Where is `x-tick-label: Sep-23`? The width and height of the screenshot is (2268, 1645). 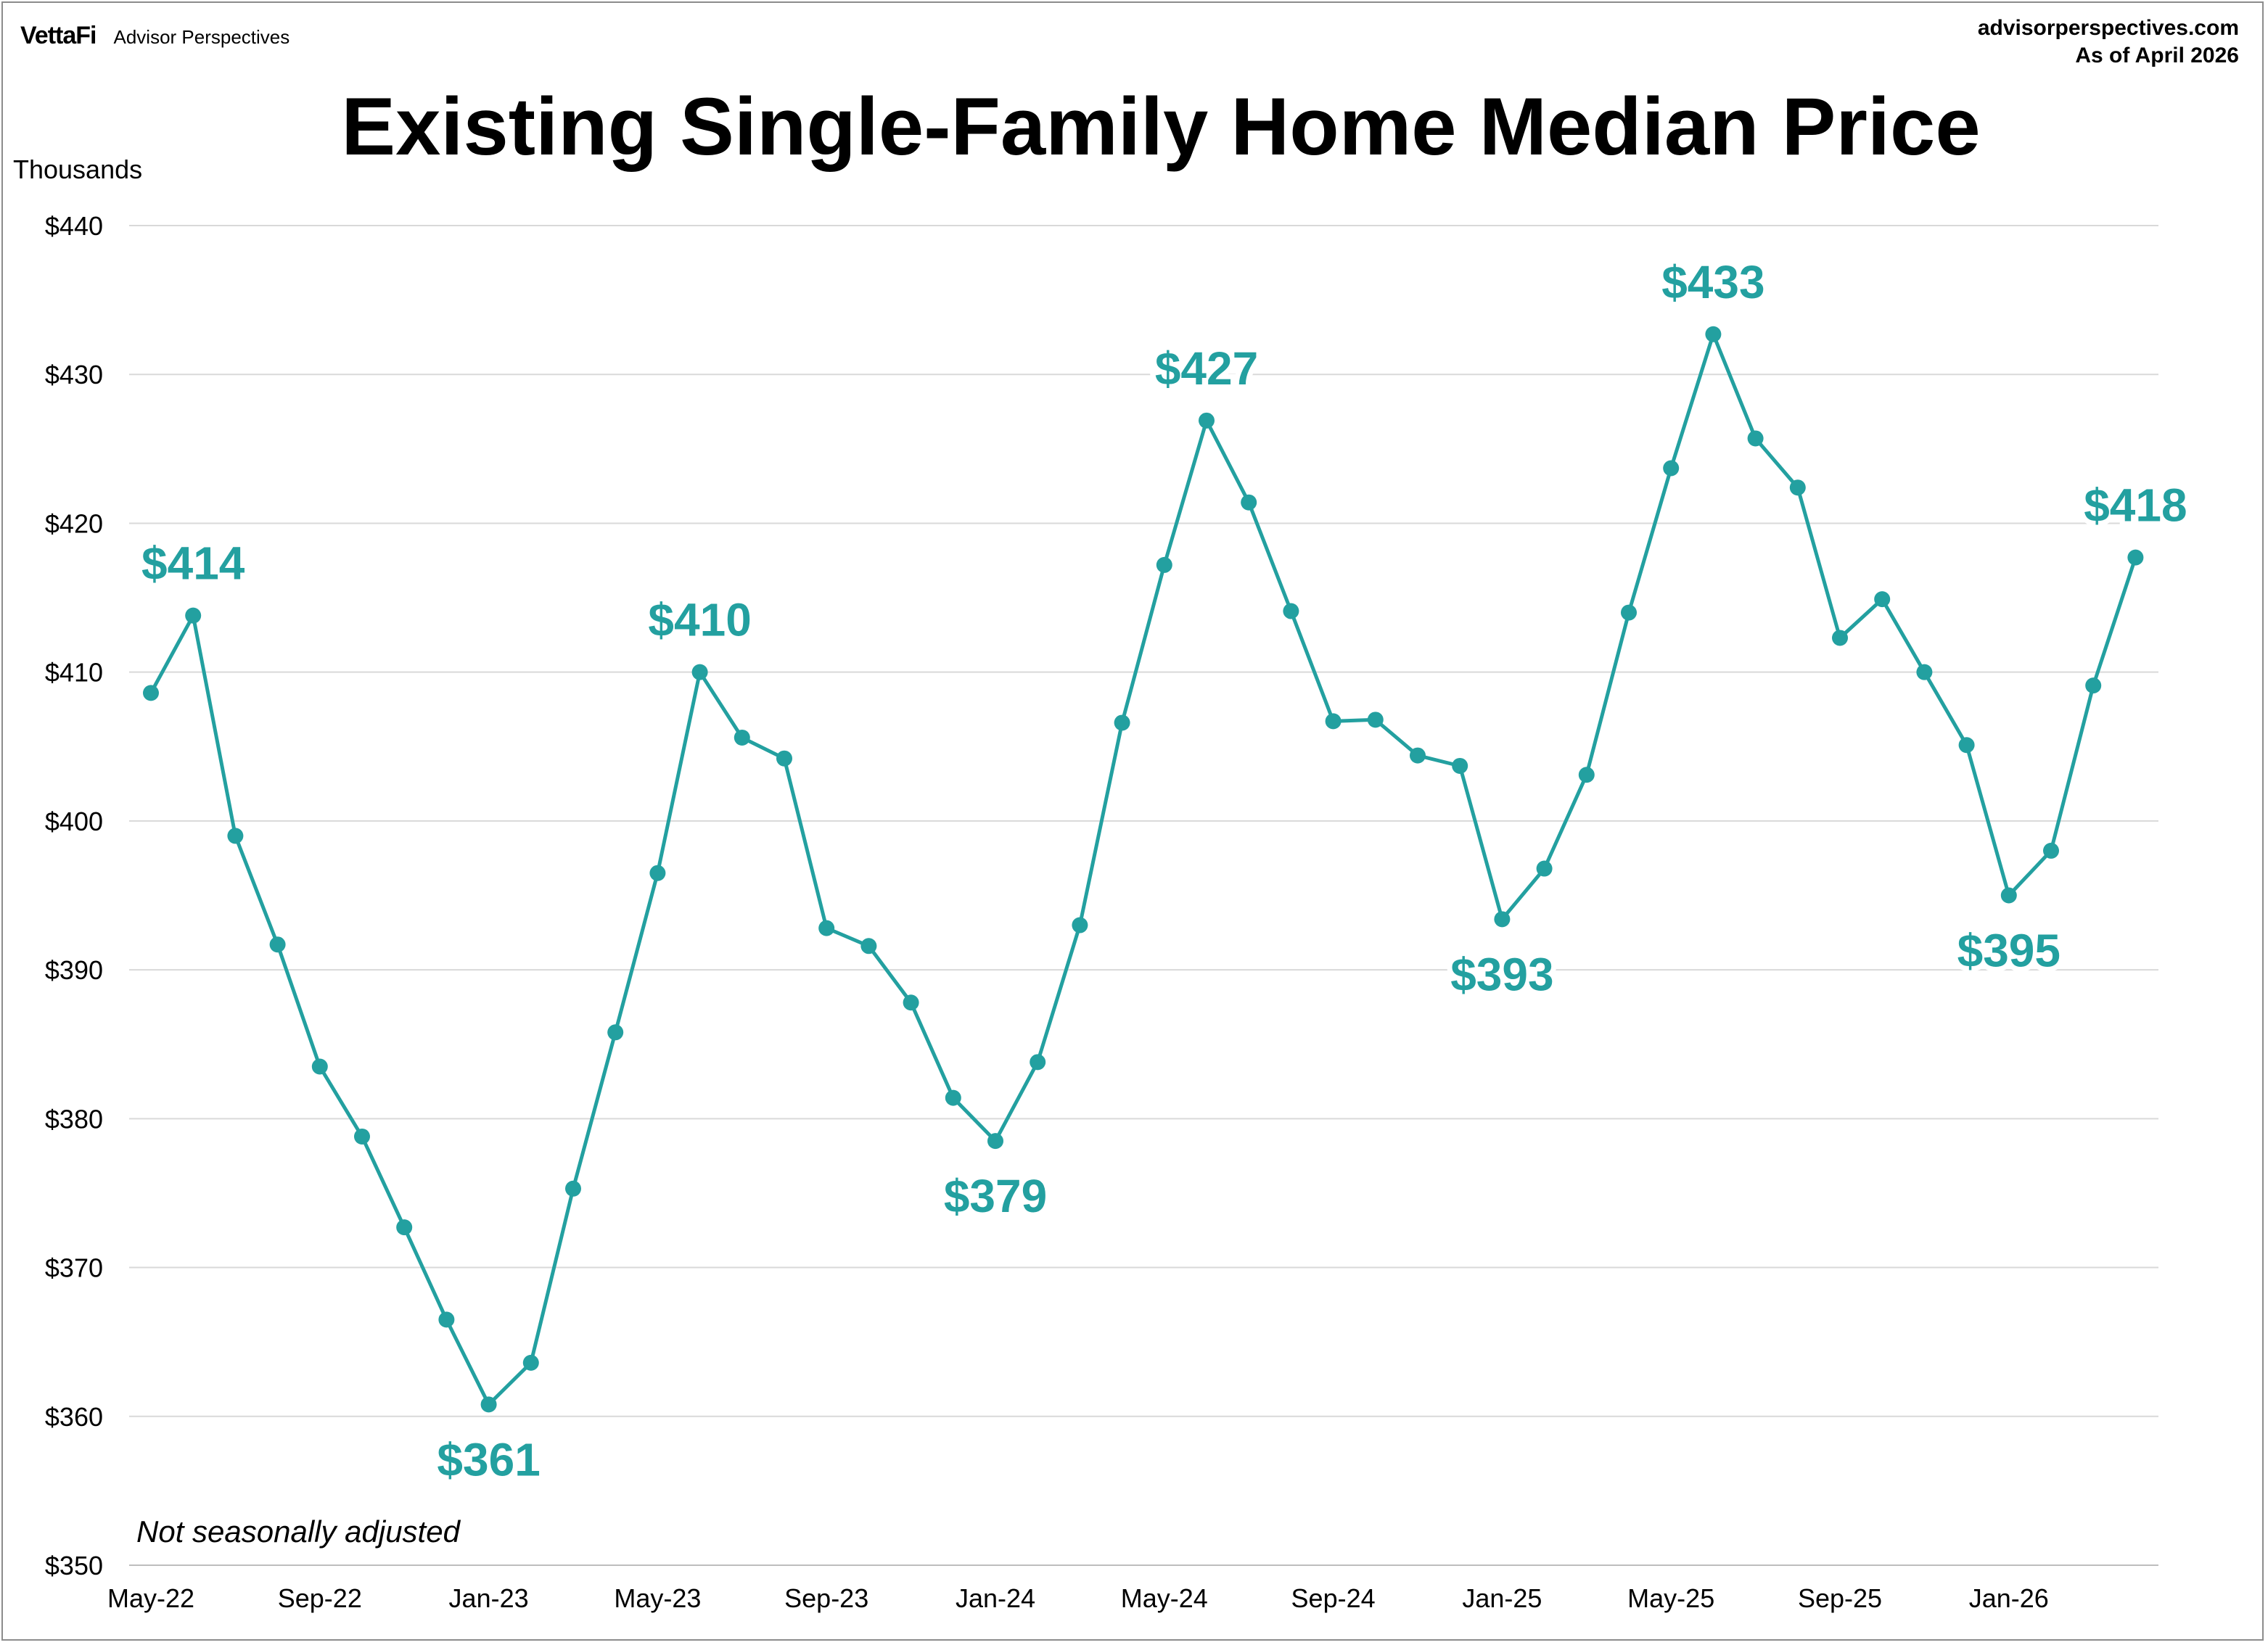
x-tick-label: Sep-23 is located at coordinates (826, 1598).